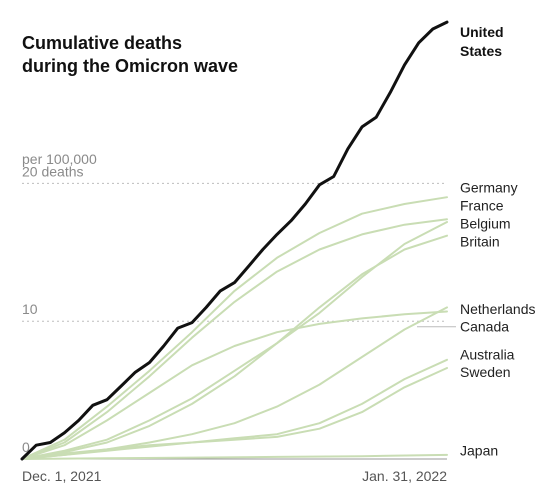 This screenshot has height=494, width=555. What do you see at coordinates (30, 309) in the screenshot?
I see `y-tick-label-10: 10` at bounding box center [30, 309].